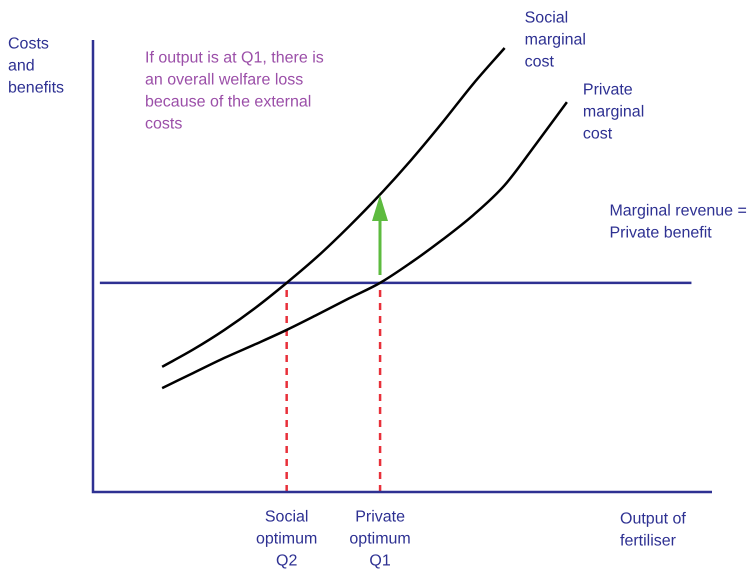  Describe the element at coordinates (287, 539) in the screenshot. I see `x-tick-label: Social optimum Q2` at that location.